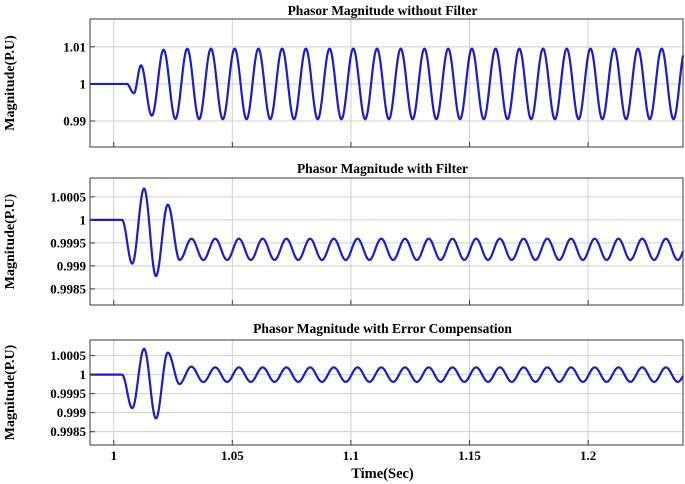 The image size is (685, 484). I want to click on chart-title: Phasor Magnitude with Error Compensation, so click(382, 328).